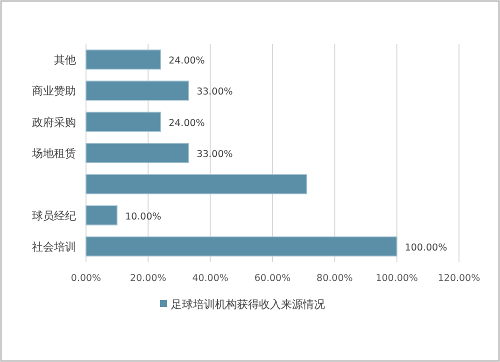  What do you see at coordinates (53, 153) in the screenshot?
I see `y-tick-label: 场地租赁` at bounding box center [53, 153].